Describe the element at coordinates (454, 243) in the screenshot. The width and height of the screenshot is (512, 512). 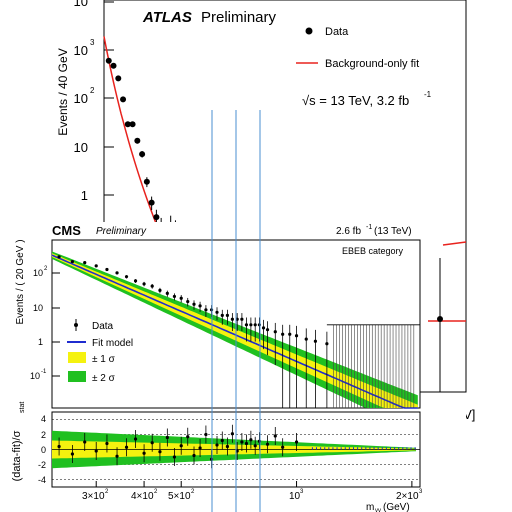
I see `atlas-fit-curve-tail-upper` at that location.